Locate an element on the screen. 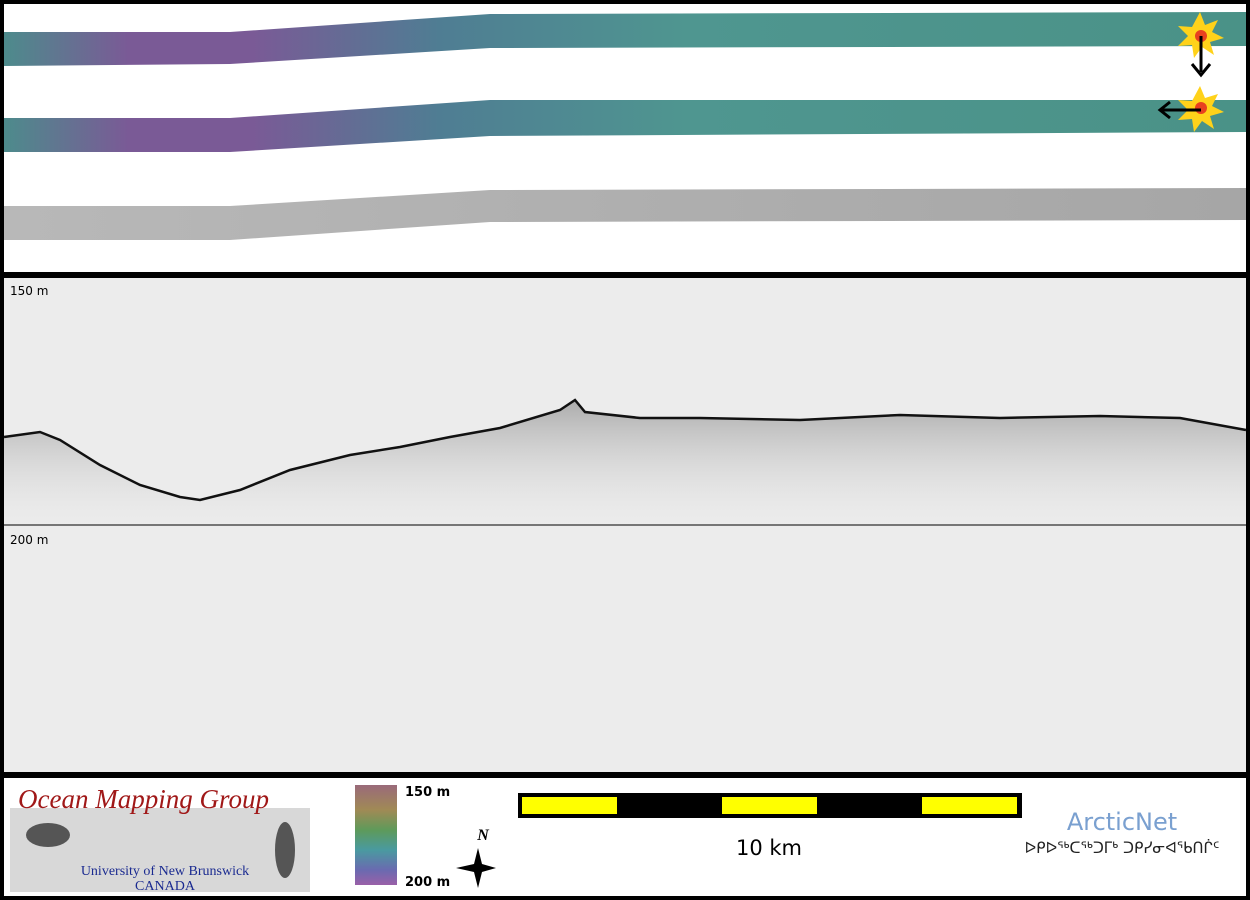  logo-country: CANADA is located at coordinates (165, 886).